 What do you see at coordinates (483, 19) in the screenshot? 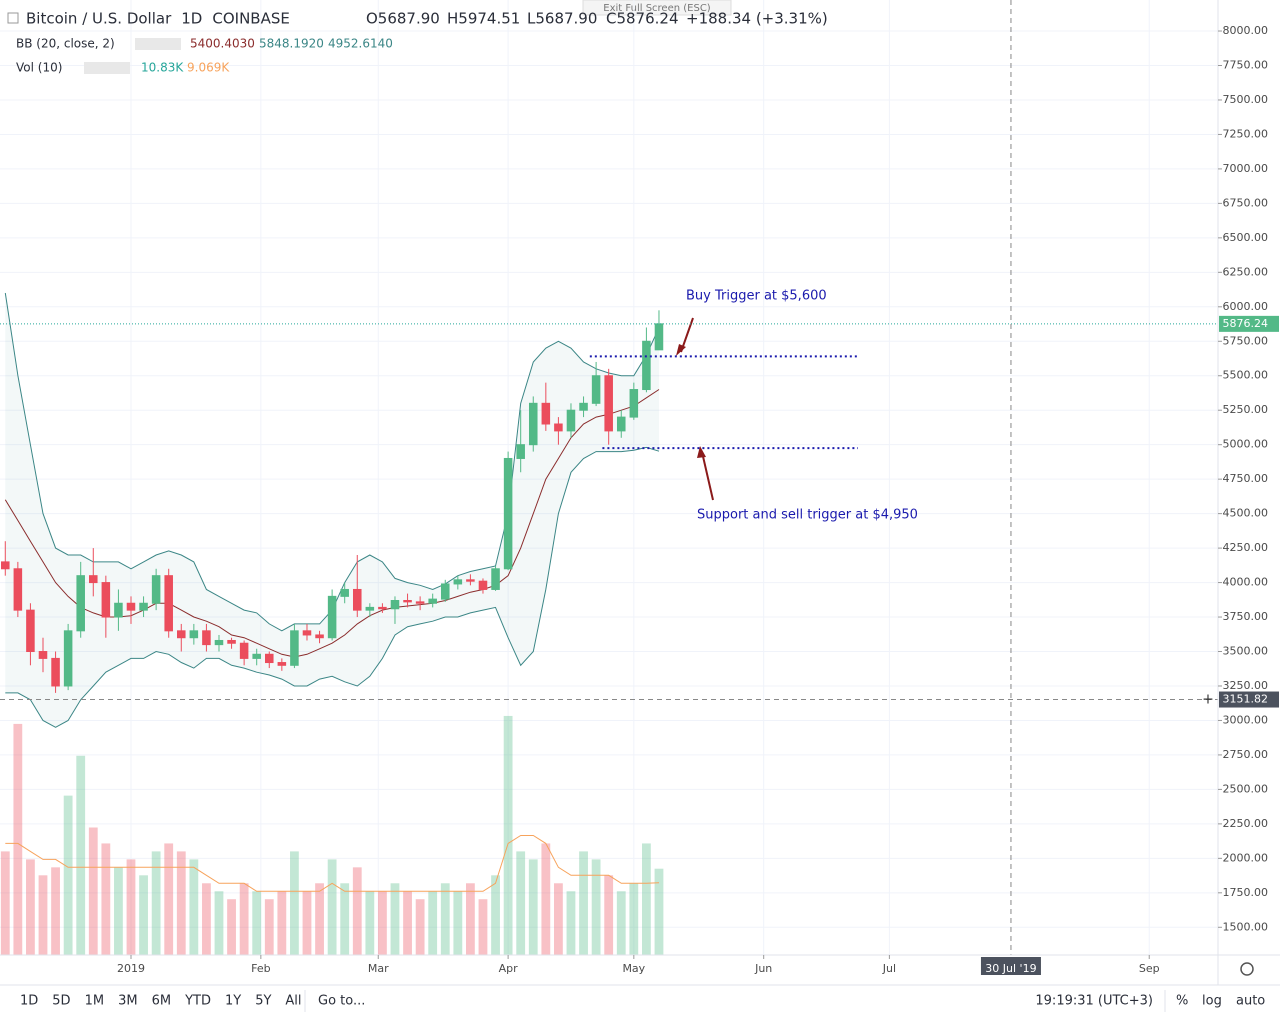
I see `ohlc-high: H5974.51` at bounding box center [483, 19].